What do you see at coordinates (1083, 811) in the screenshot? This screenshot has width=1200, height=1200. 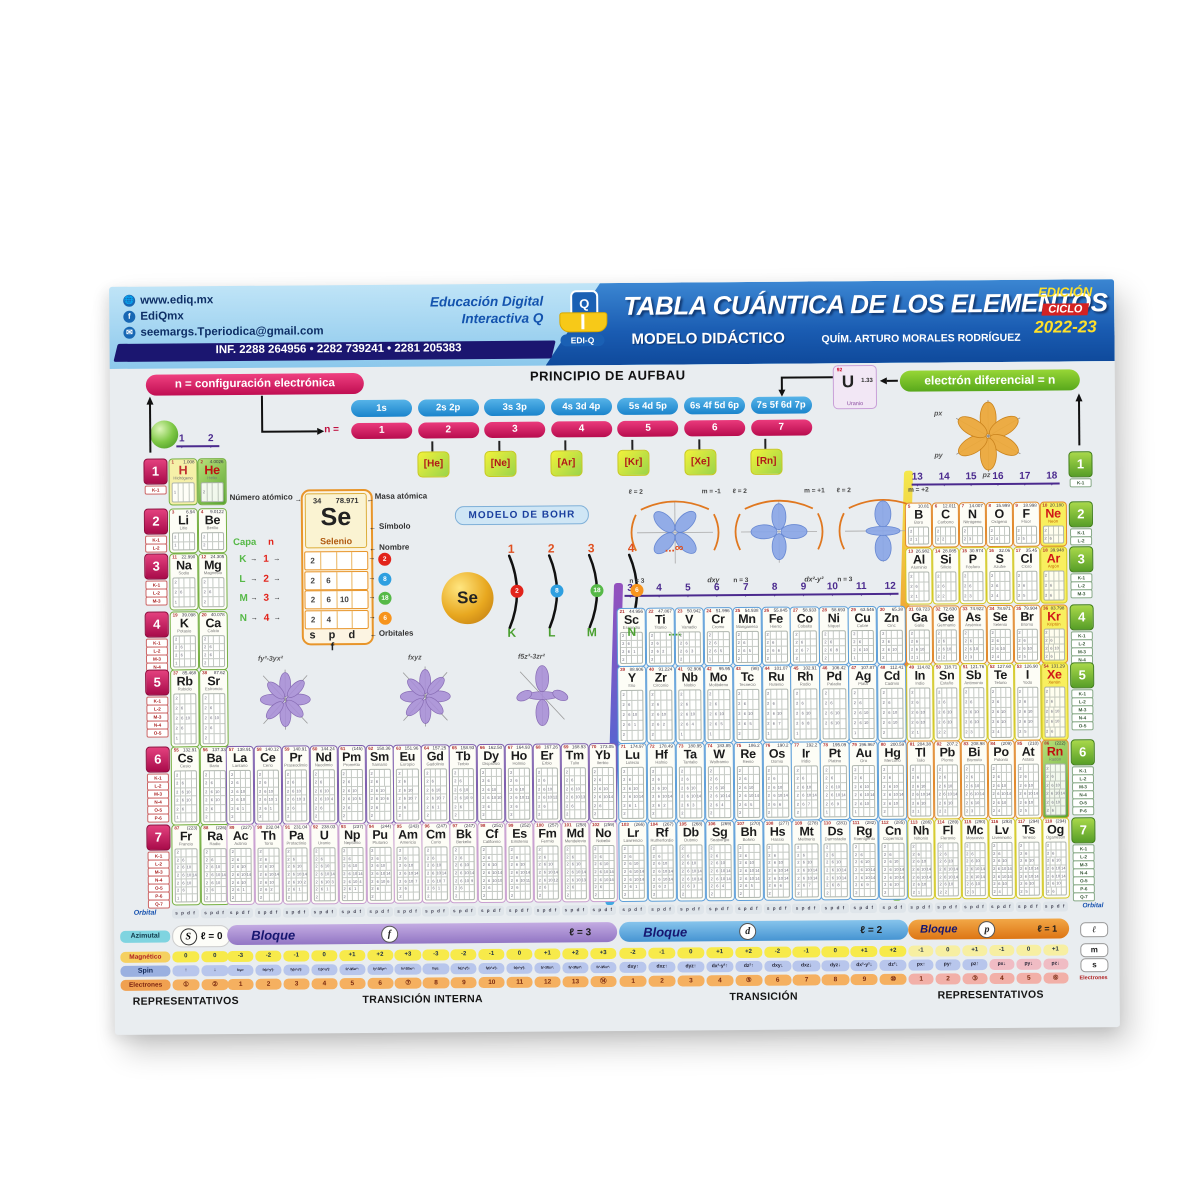 I see `shell-tag-r-P-6: P-6` at bounding box center [1083, 811].